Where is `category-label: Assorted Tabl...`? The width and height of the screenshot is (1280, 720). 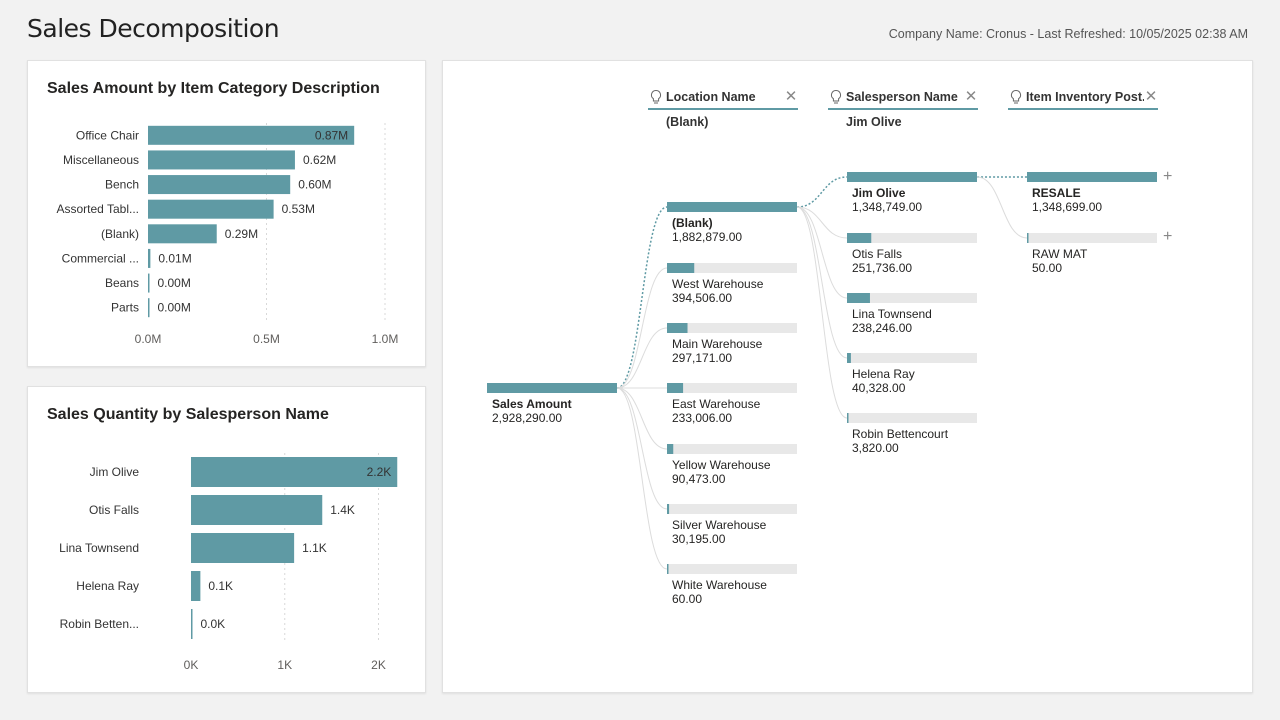 category-label: Assorted Tabl... is located at coordinates (98, 209).